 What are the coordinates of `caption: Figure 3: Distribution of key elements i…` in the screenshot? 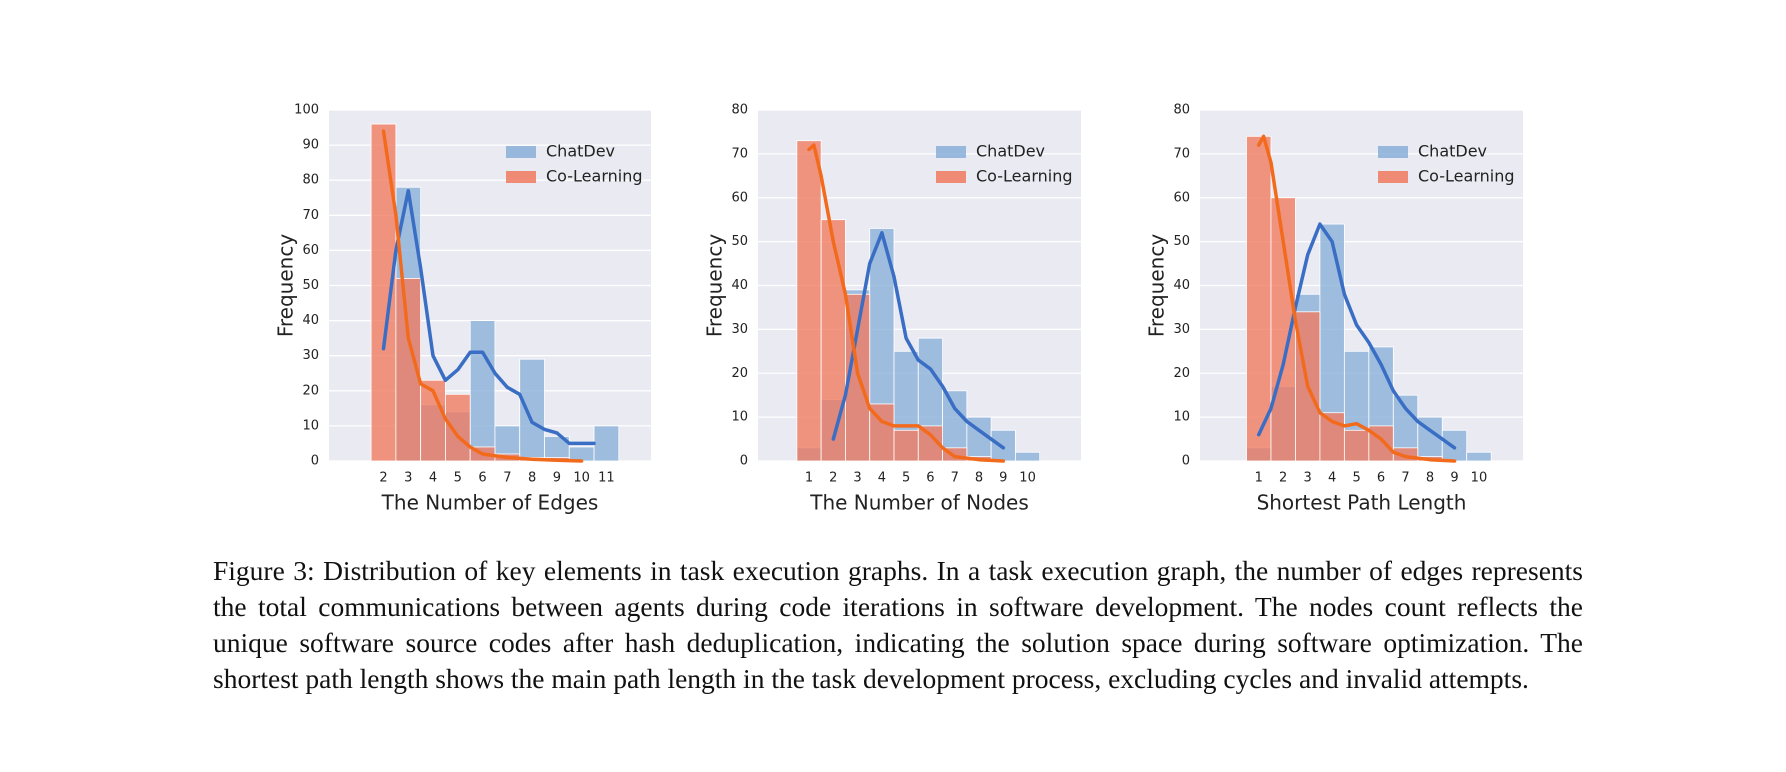 It's located at (898, 624).